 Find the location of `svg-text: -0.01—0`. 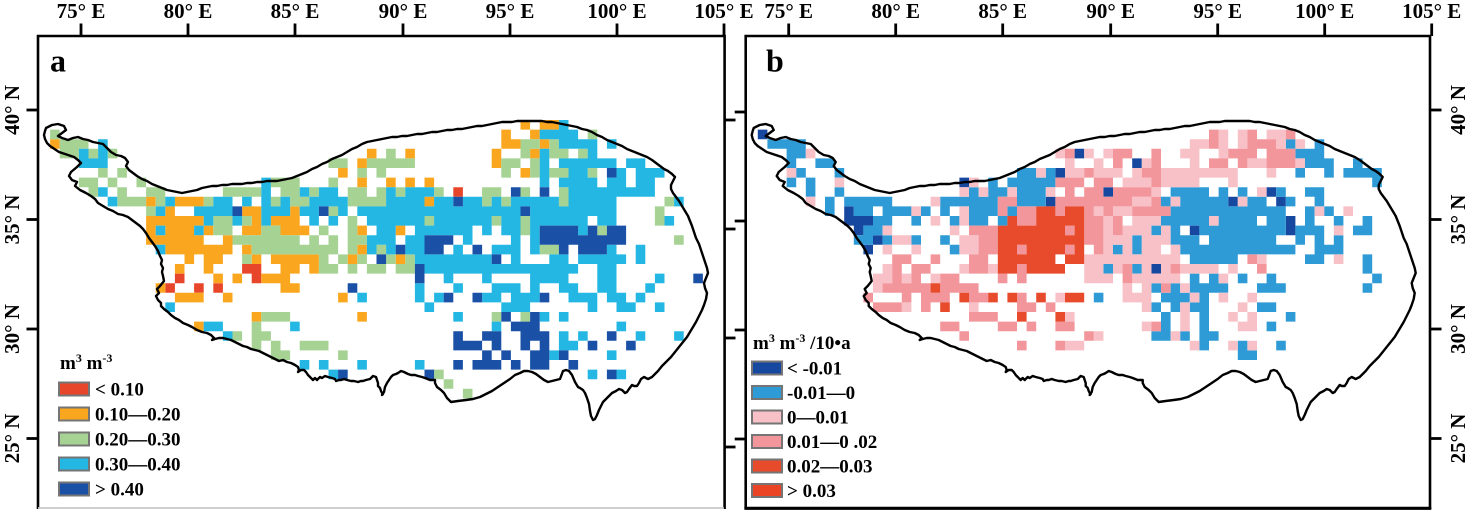

svg-text: -0.01—0 is located at coordinates (821, 393).